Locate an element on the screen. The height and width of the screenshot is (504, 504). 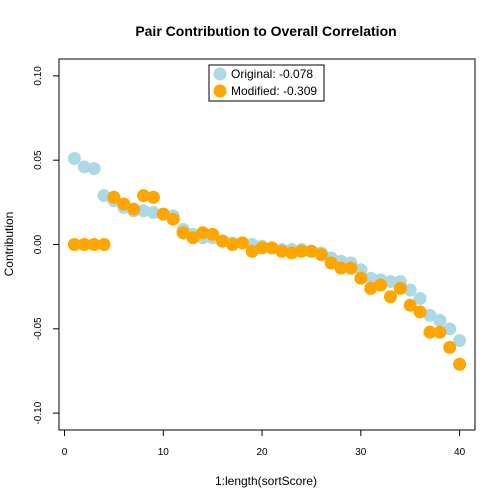
legend: Original: -0.078 Modified: -0.309 is located at coordinates (266, 83).